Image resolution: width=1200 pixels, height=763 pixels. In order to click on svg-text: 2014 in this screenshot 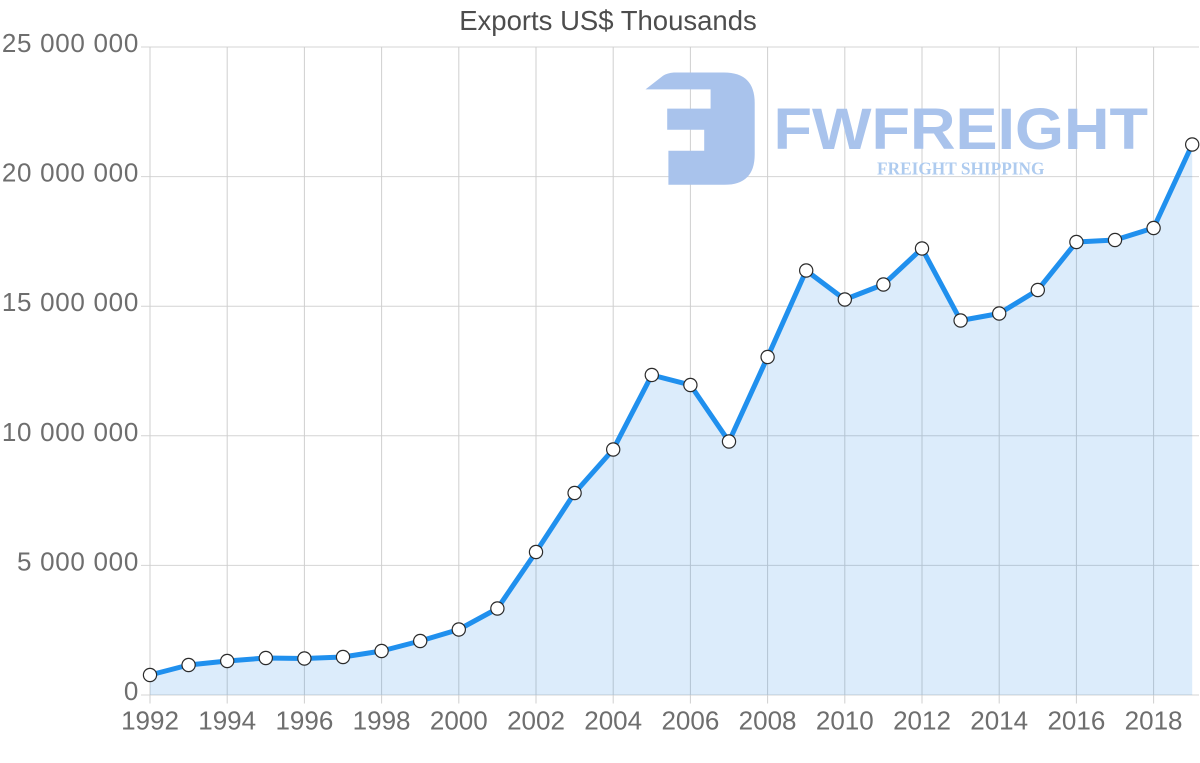, I will do `click(999, 721)`.